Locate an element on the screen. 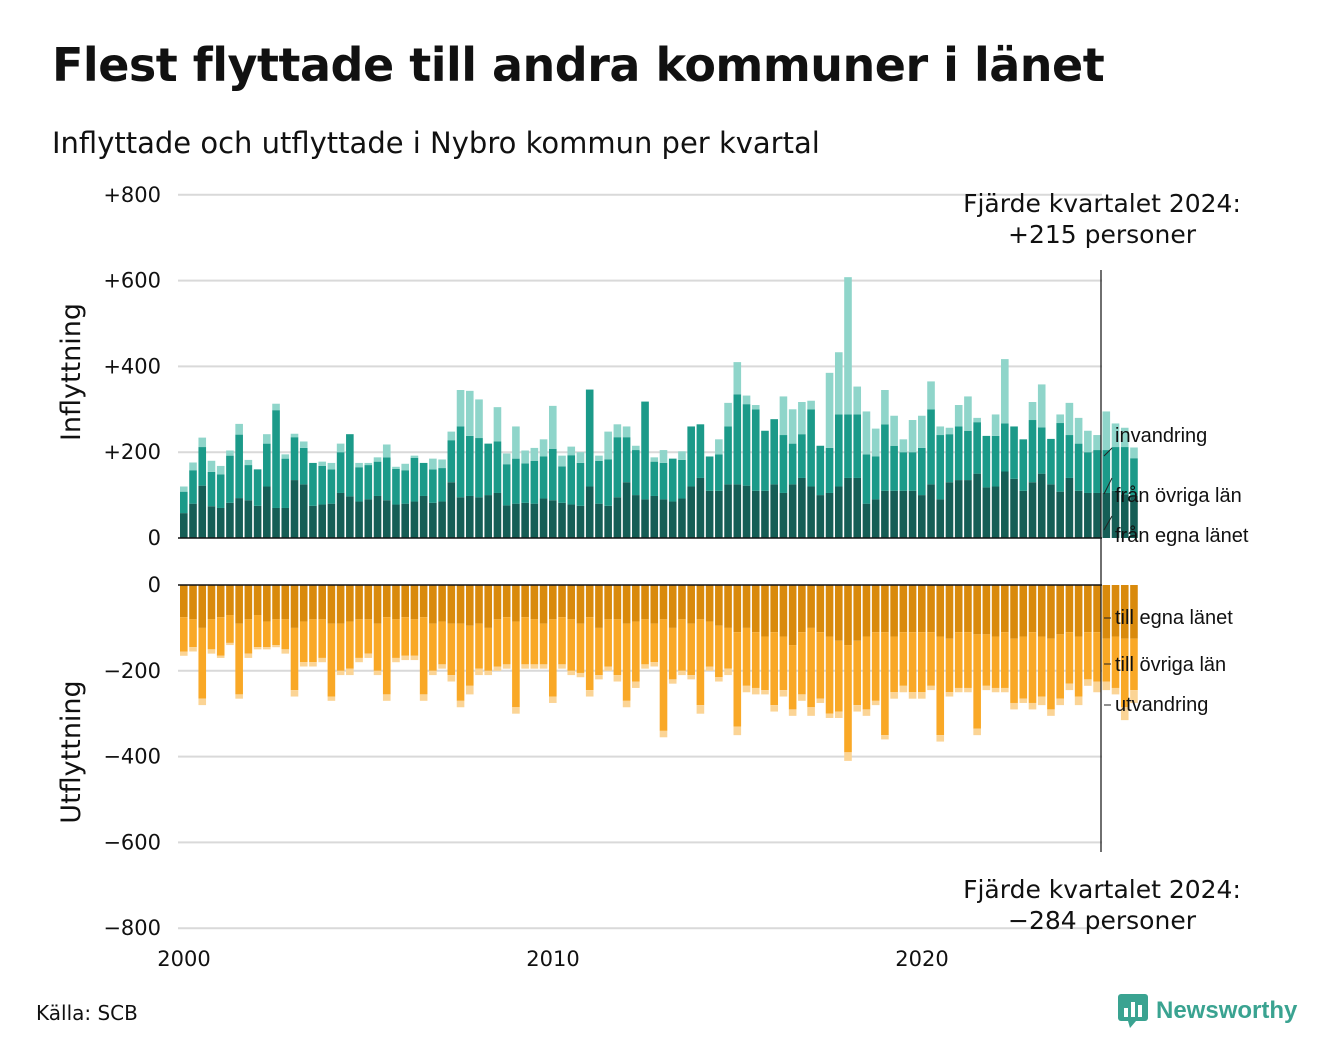 The height and width of the screenshot is (1060, 1340). y-tick-label-bottom: −200 is located at coordinates (132, 671).